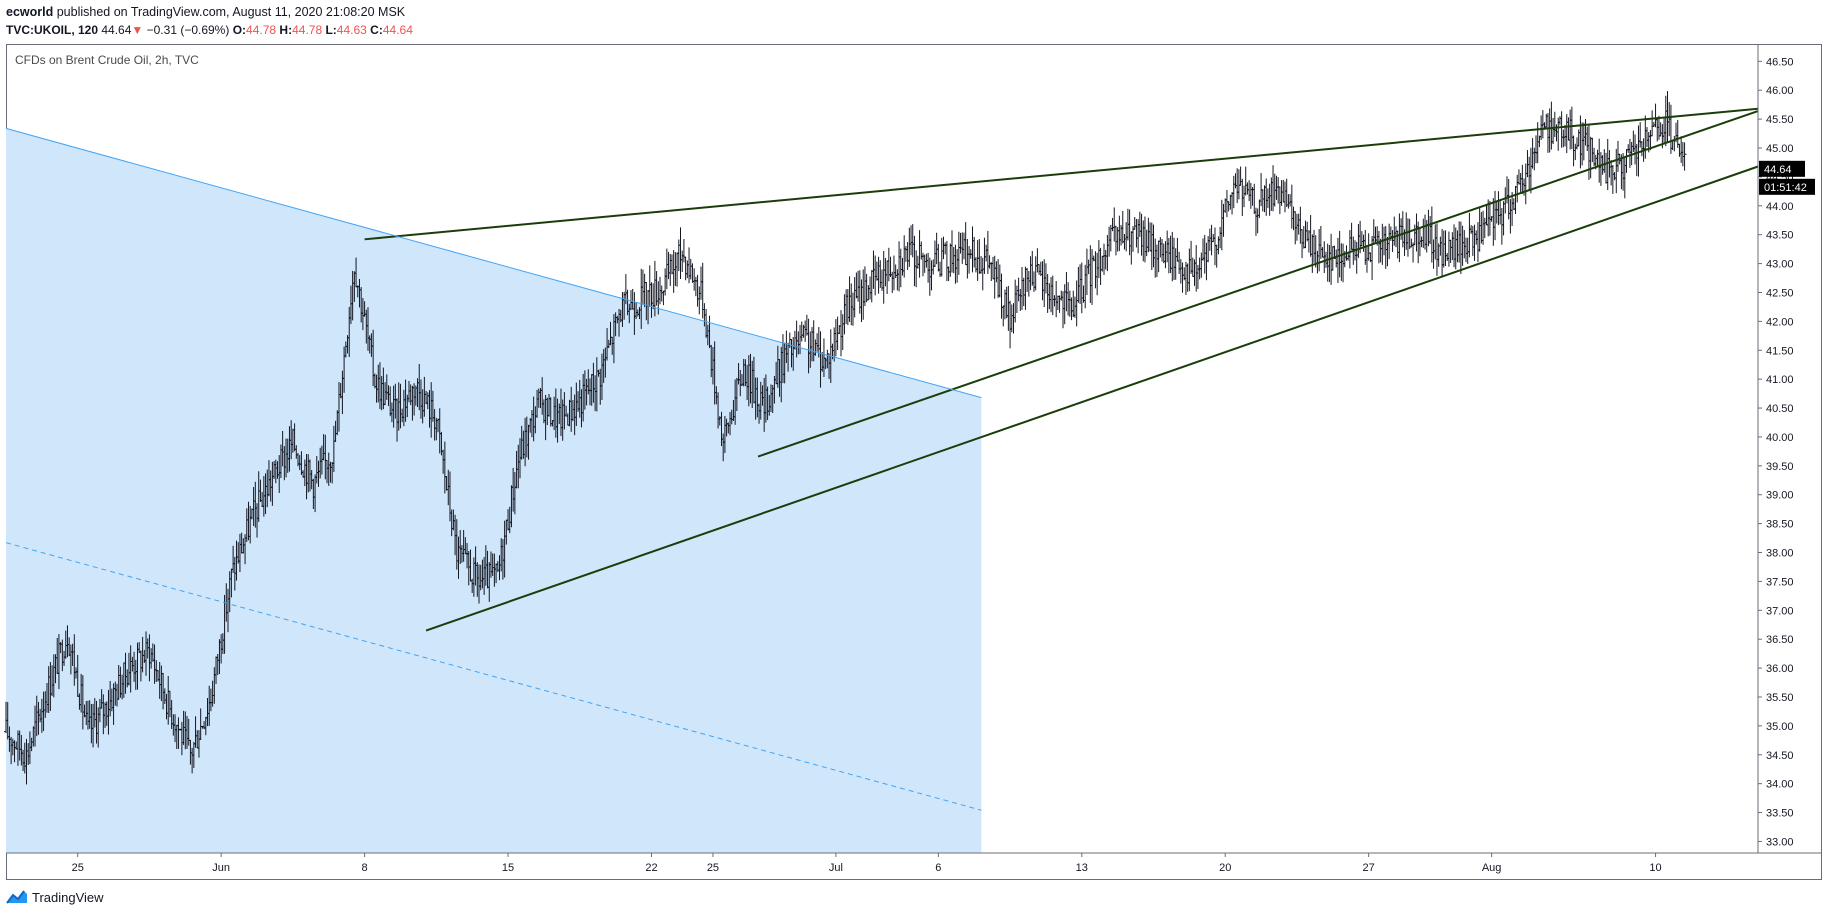 Image resolution: width=1828 pixels, height=916 pixels. I want to click on x-tick-label: Jul, so click(836, 868).